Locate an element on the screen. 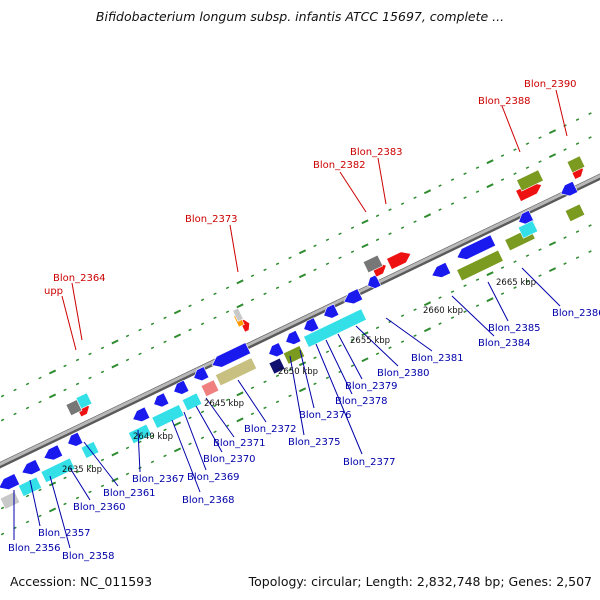  gene-label-blon-2381: Blon_2381 is located at coordinates (437, 358).